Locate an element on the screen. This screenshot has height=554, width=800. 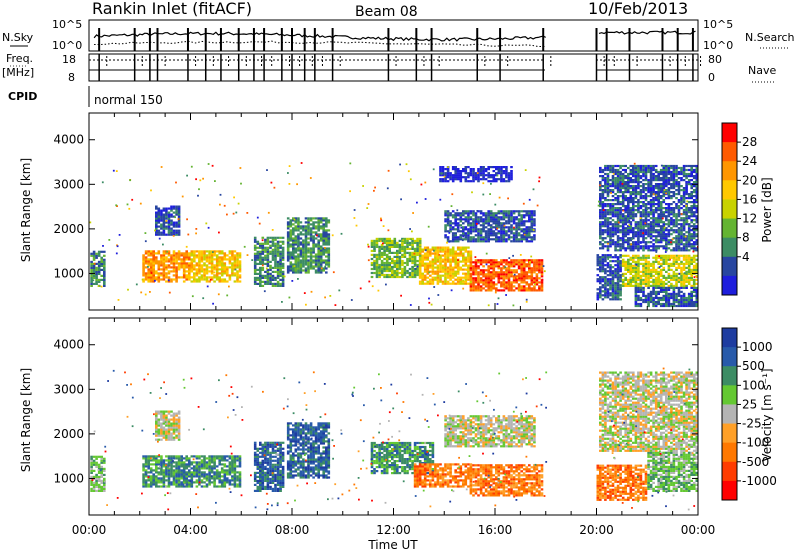
nave-tick-top: 80 is located at coordinates (715, 59).